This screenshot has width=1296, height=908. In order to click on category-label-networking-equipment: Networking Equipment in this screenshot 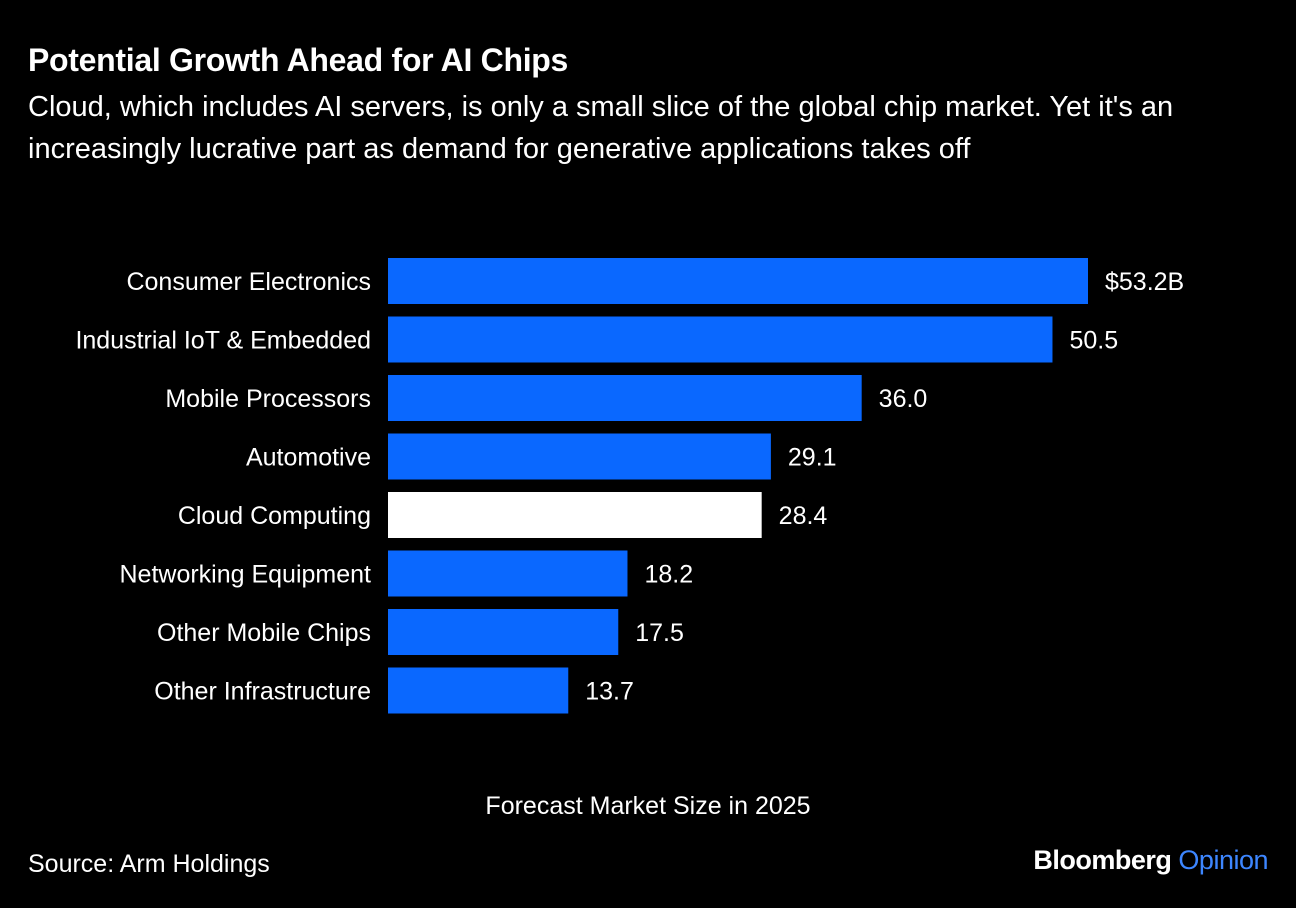, I will do `click(245, 575)`.